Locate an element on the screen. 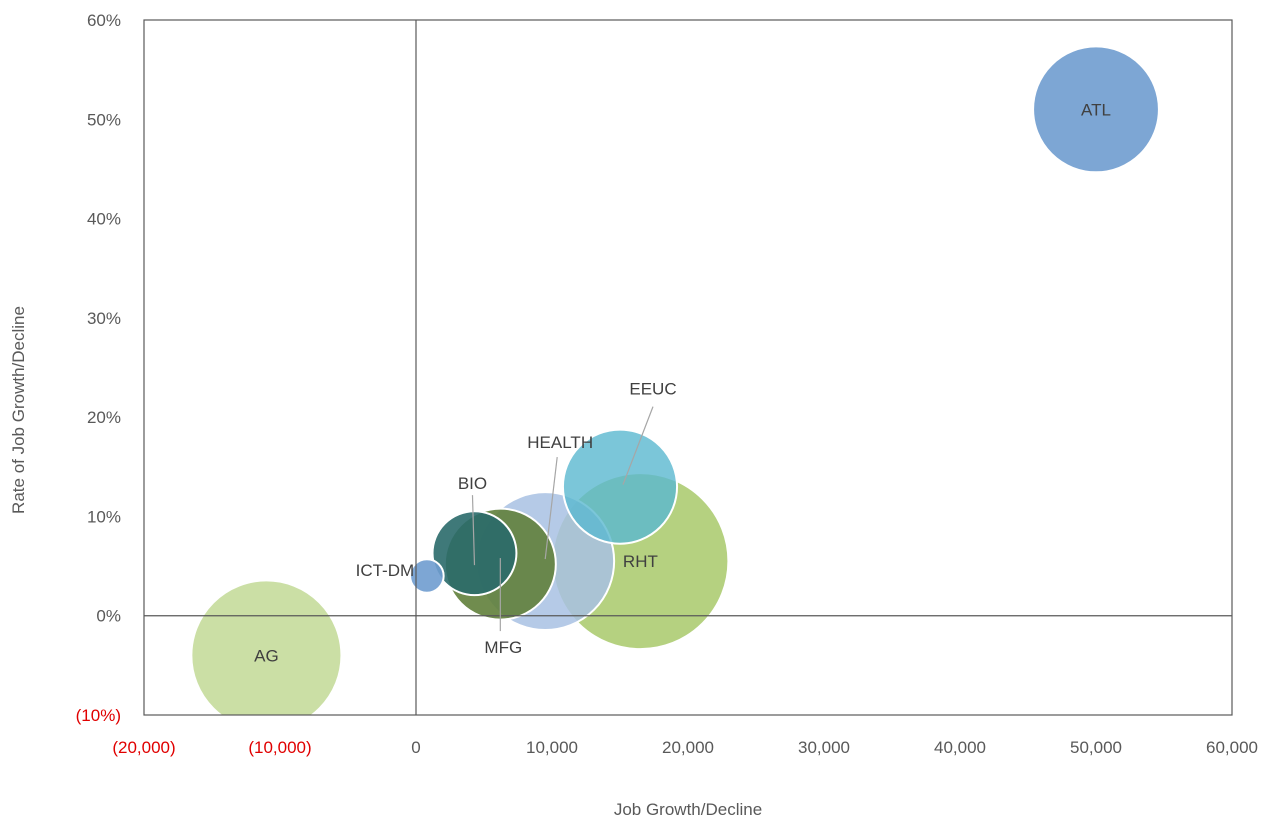 The width and height of the screenshot is (1274, 823). y-tick-label: 10% is located at coordinates (104, 516).